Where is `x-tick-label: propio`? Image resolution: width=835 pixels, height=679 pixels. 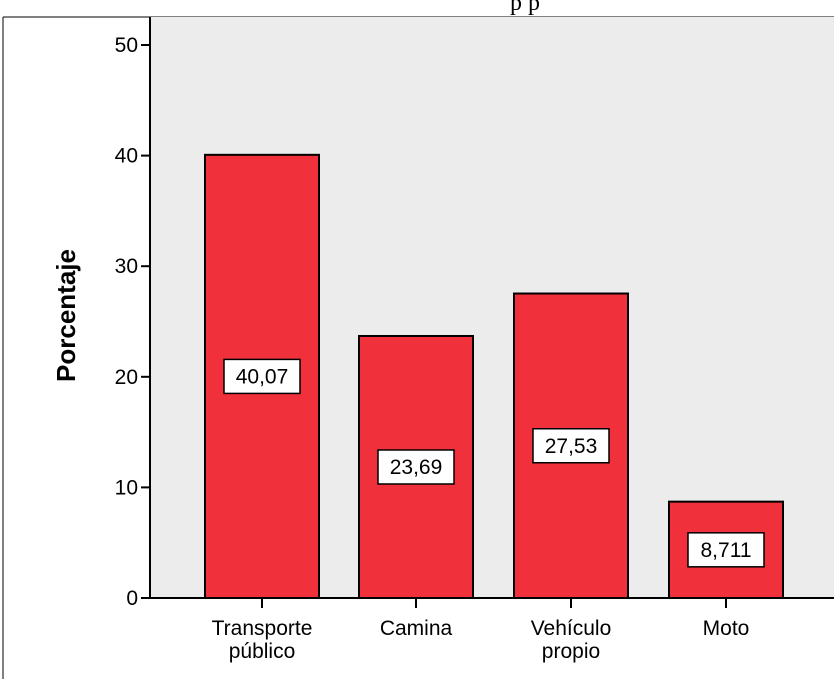 x-tick-label: propio is located at coordinates (571, 651).